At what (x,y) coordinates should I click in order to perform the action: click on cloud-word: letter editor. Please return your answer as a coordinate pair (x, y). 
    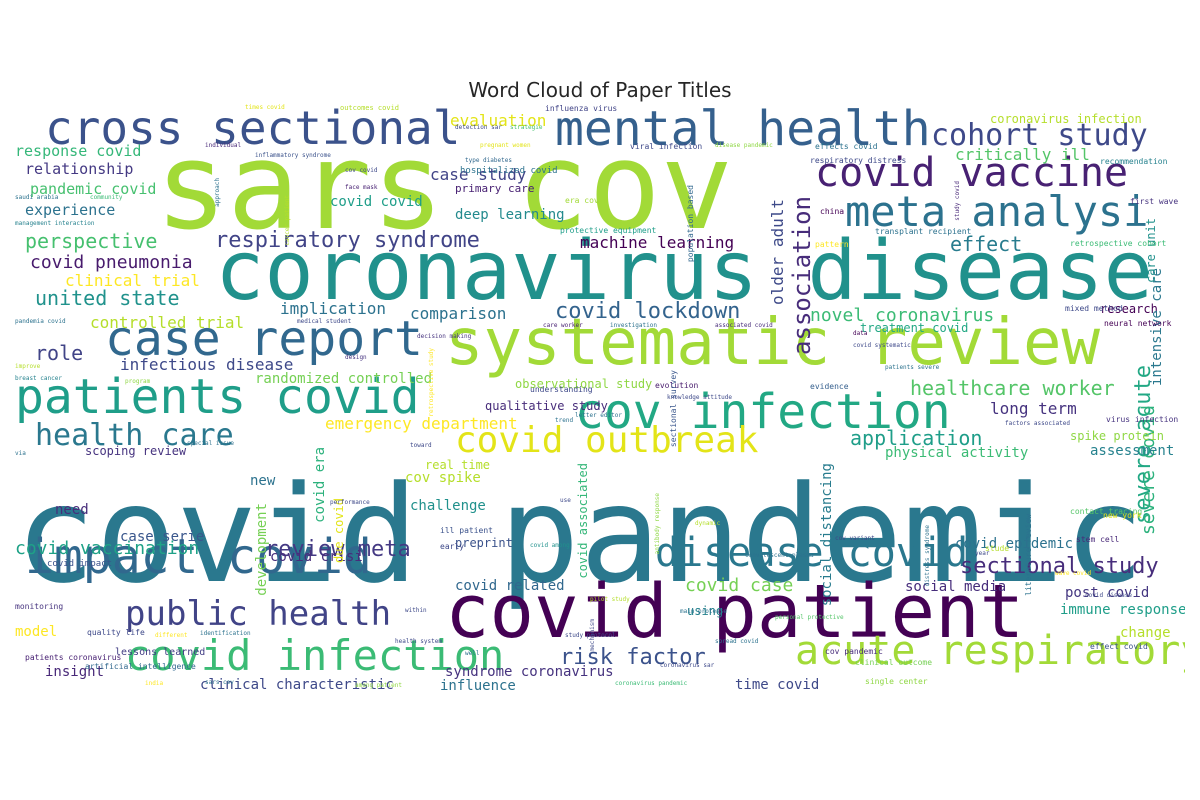
    Looking at the image, I should click on (598, 415).